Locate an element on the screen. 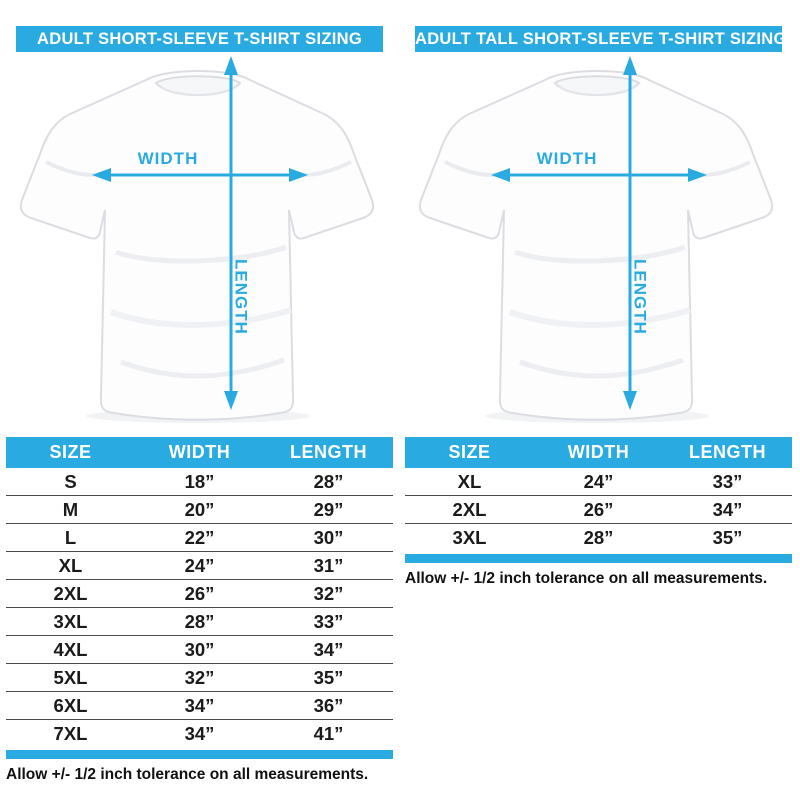  table-row: 2XL 26” 34” is located at coordinates (598, 509).